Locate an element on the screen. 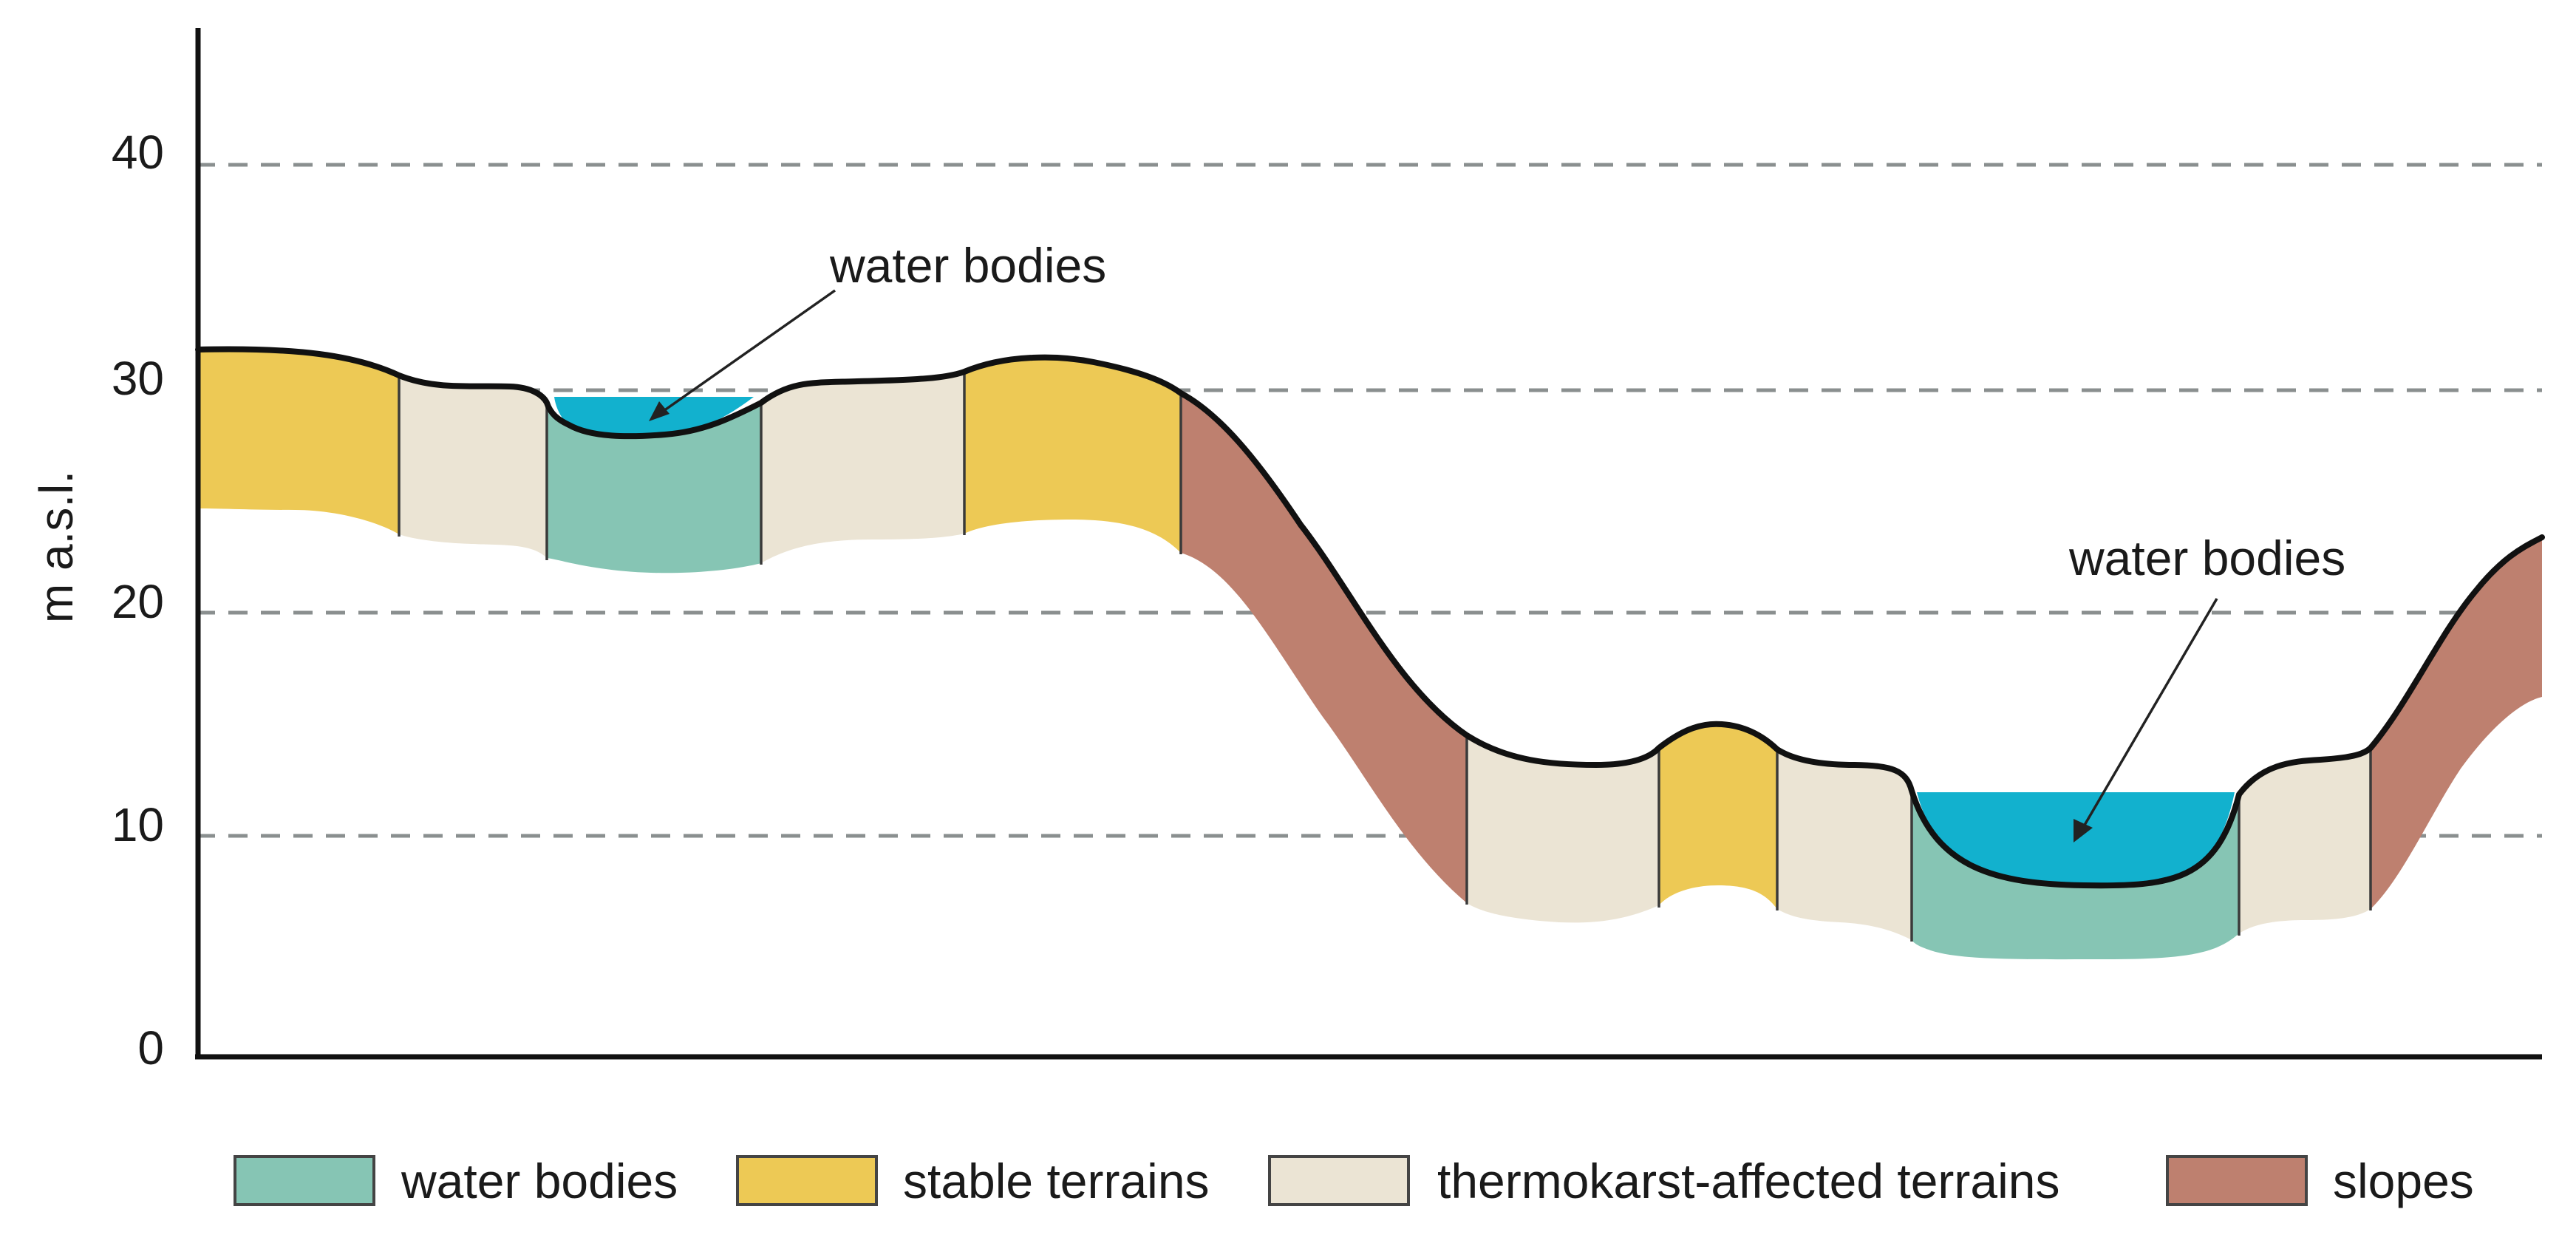 This screenshot has width=2576, height=1246. y-axis-label: m a.s.l. is located at coordinates (56, 547).